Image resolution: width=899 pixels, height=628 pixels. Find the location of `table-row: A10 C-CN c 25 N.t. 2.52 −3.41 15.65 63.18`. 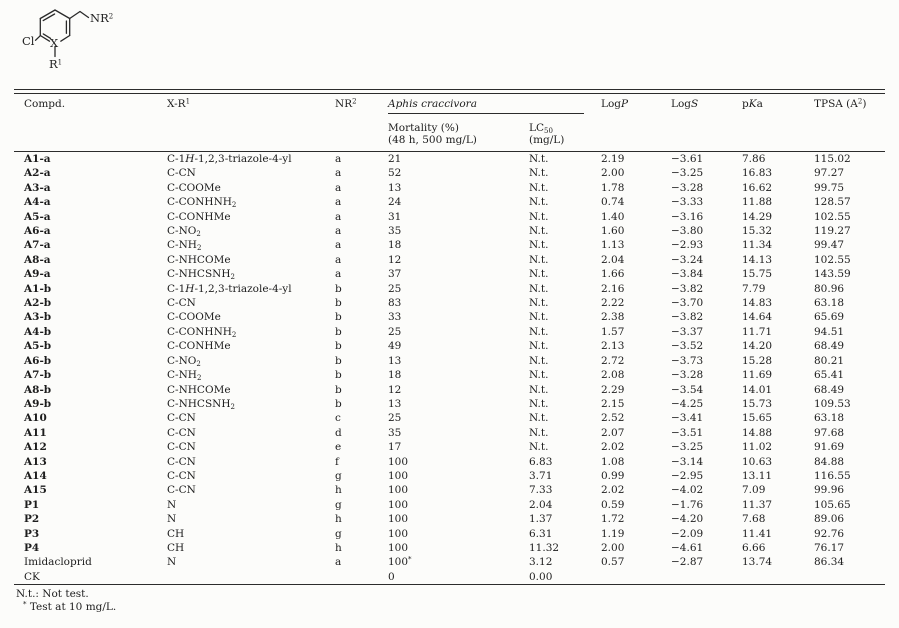

table-row: A10 C-CN c 25 N.t. 2.52 −3.41 15.65 63.18 is located at coordinates (449, 418).